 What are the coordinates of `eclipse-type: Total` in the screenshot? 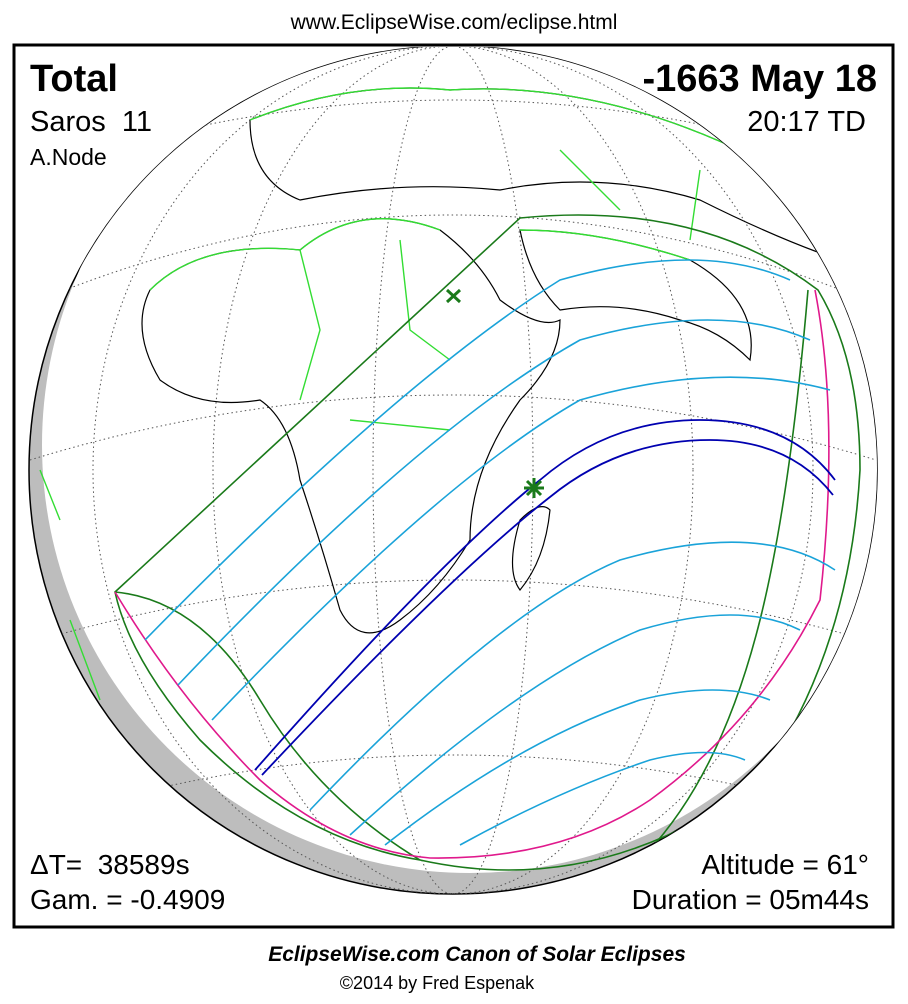 It's located at (74, 79).